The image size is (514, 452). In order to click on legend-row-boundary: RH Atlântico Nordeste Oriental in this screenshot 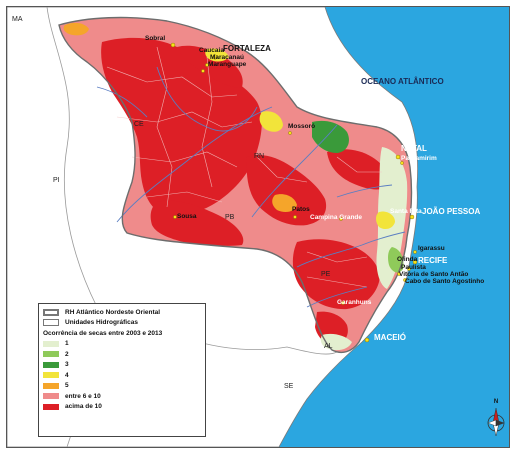, I will do `click(122, 312)`.